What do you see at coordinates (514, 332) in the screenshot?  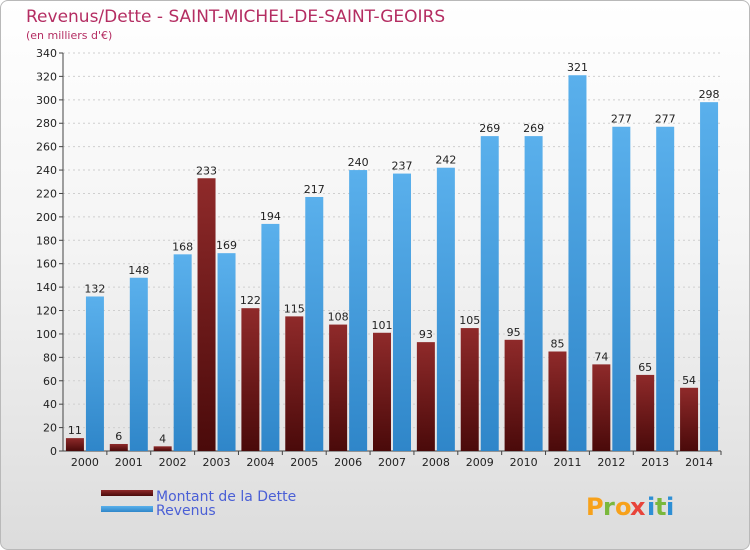 I see `data-label-dette: 95` at bounding box center [514, 332].